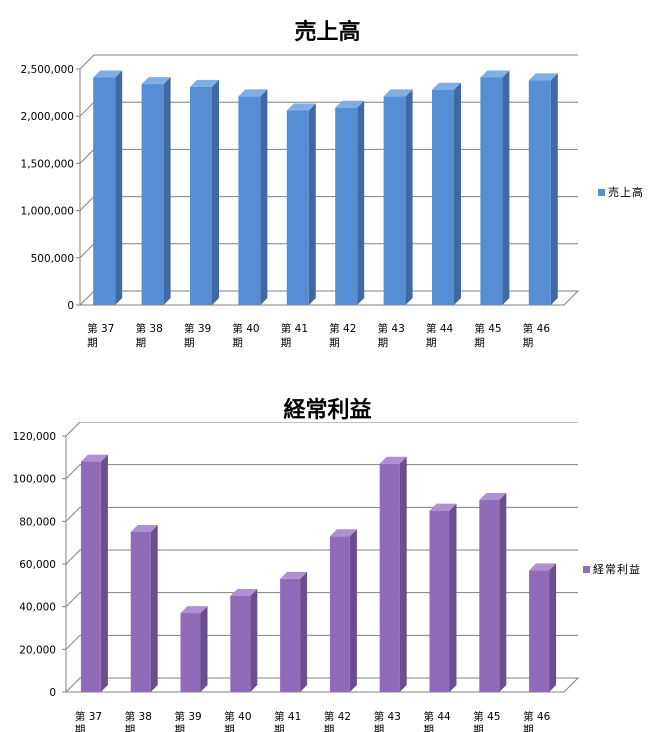  What do you see at coordinates (47, 164) in the screenshot?
I see `y-tick-label: 1,500,000` at bounding box center [47, 164].